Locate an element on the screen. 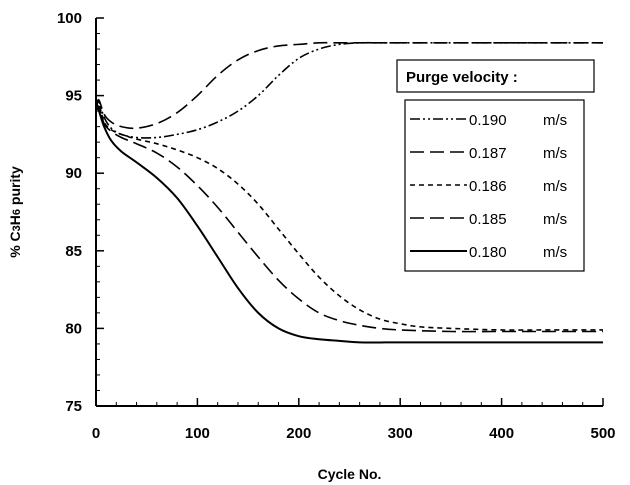 This screenshot has height=485, width=630. y-axis-title-suffix: purity is located at coordinates (15, 187).